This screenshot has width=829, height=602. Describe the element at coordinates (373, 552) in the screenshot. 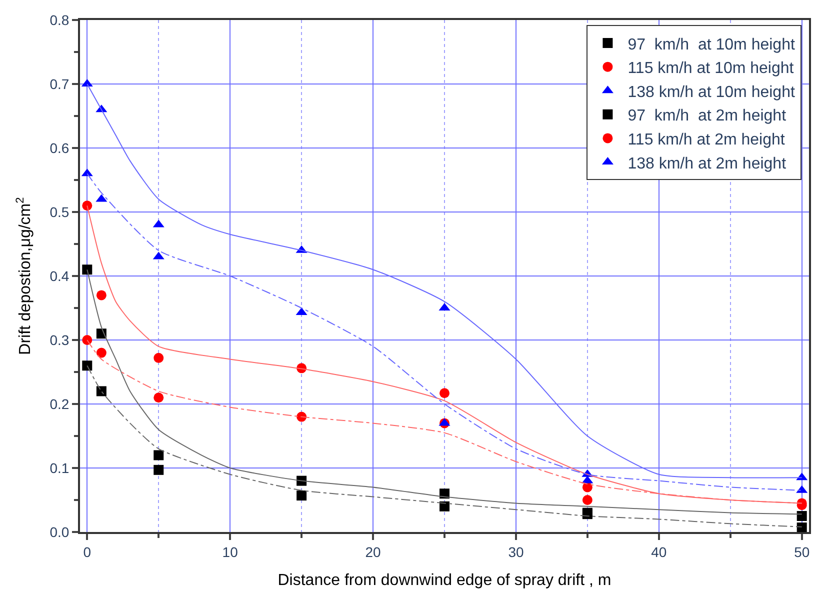

I see `x-tick-label: 20` at that location.